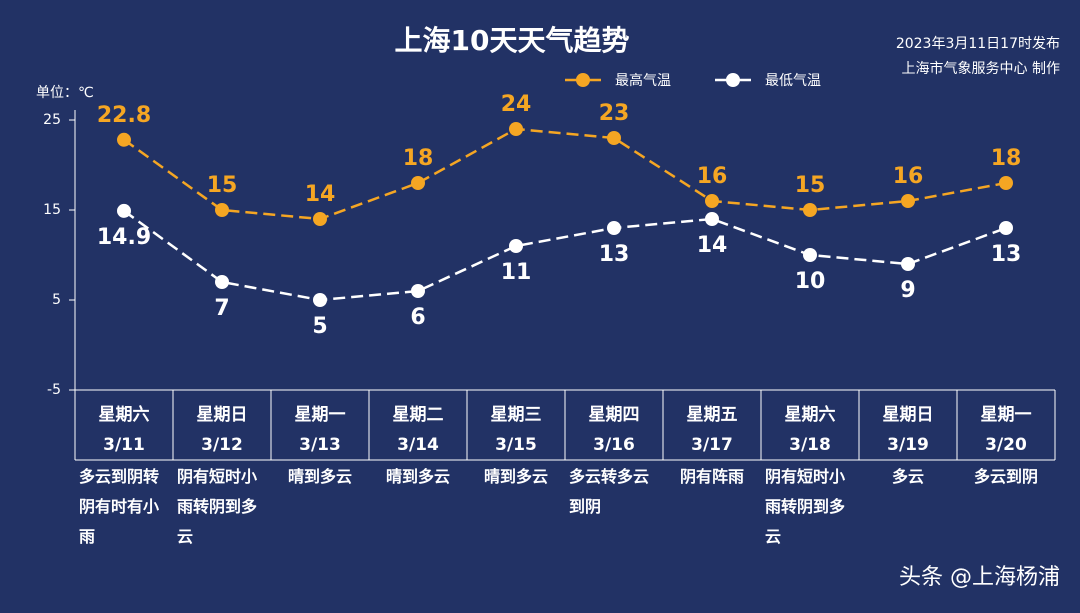 This screenshot has width=1080, height=613. What do you see at coordinates (417, 317) in the screenshot?
I see `value-label: 6` at bounding box center [417, 317].